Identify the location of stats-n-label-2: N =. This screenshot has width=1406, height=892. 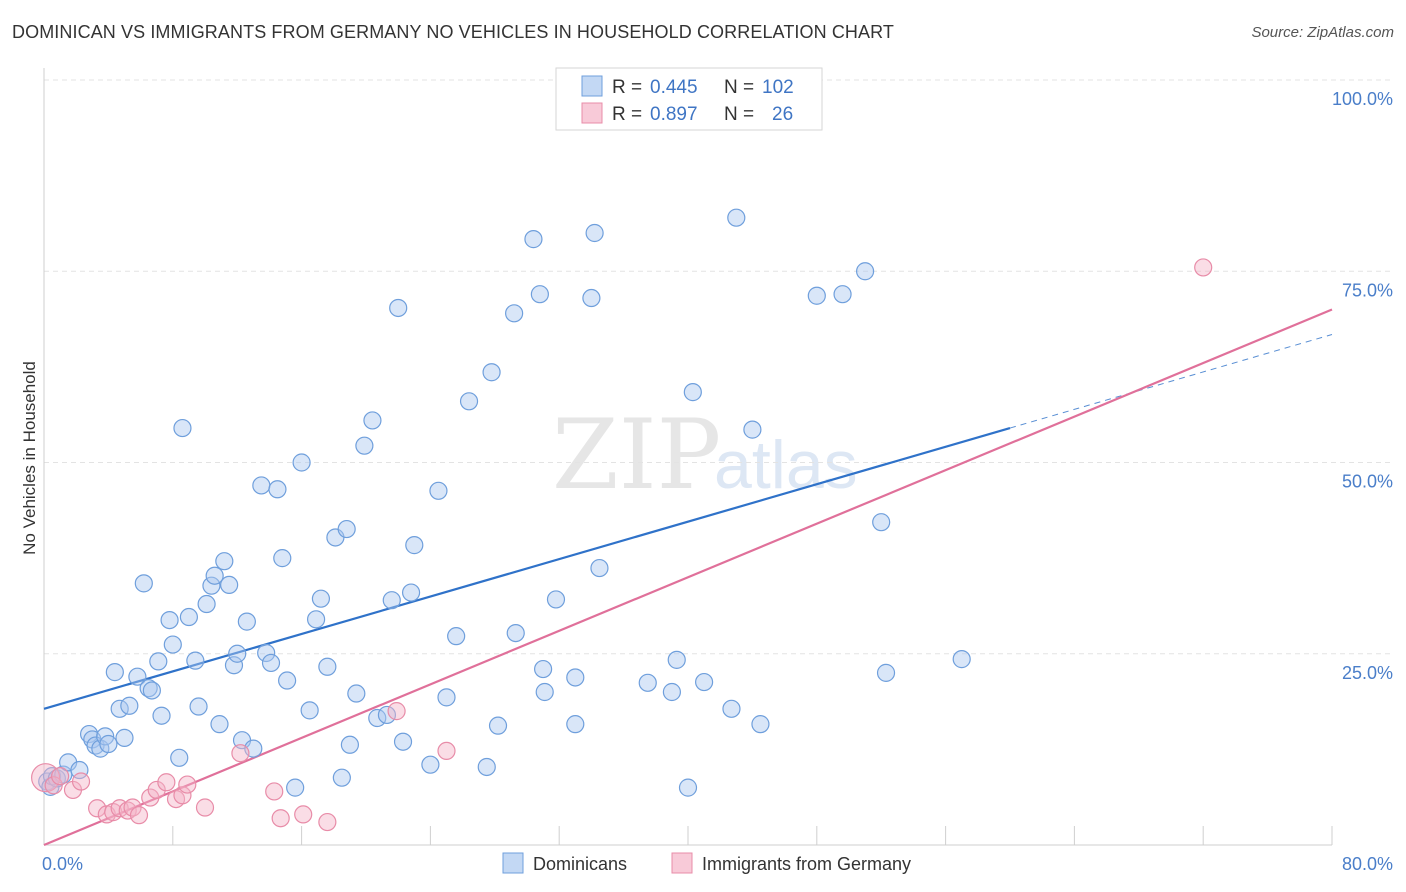
(739, 114).